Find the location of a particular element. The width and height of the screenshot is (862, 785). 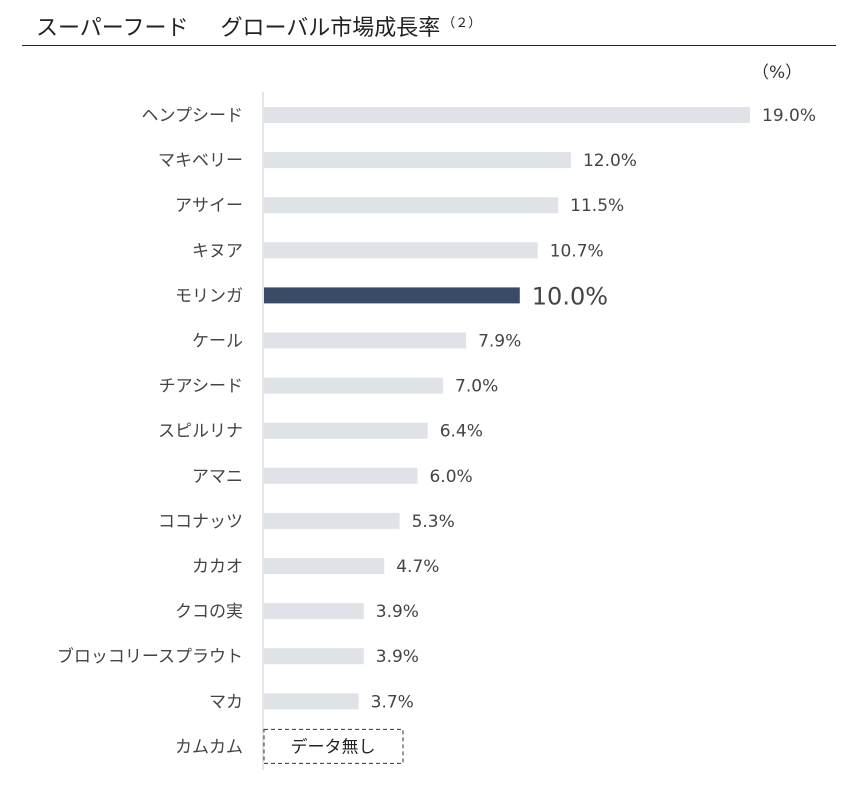

category-label: ココナッツ is located at coordinates (200, 522).